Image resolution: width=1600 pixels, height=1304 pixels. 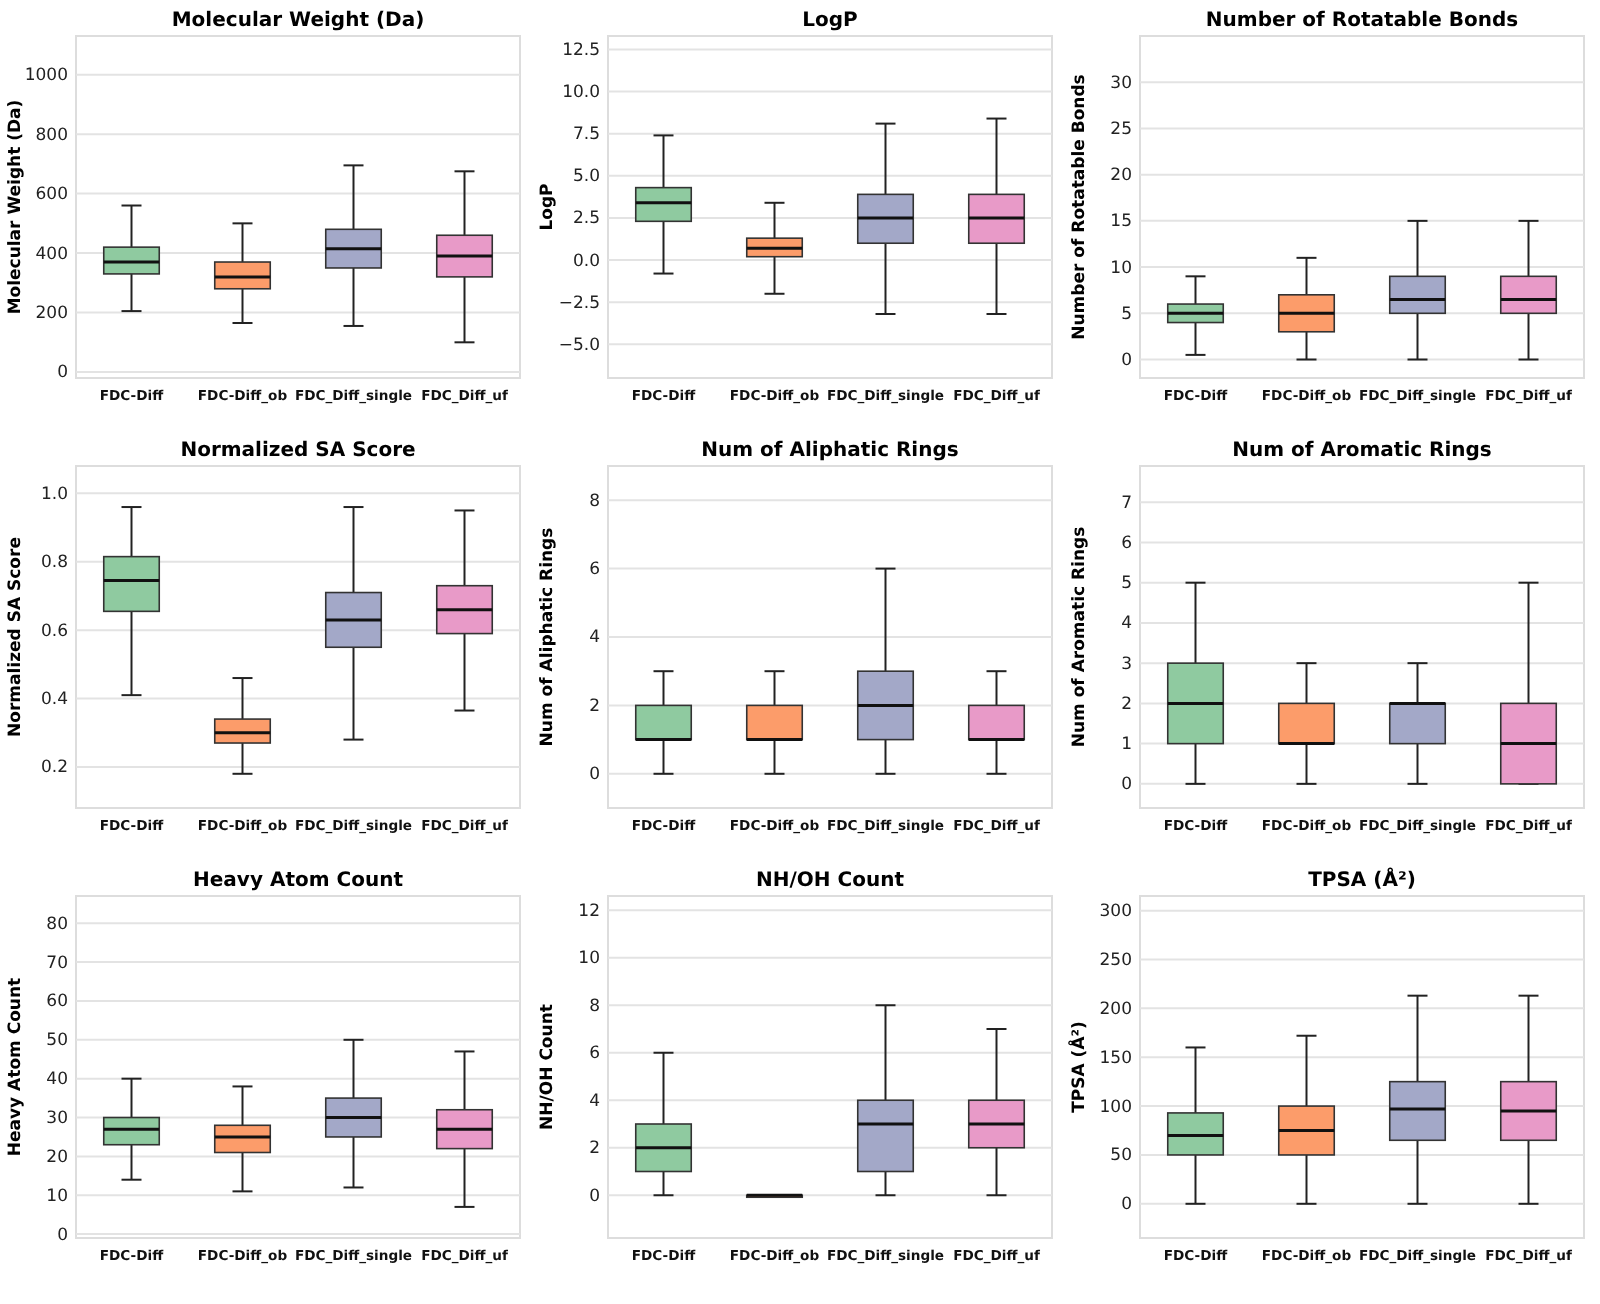 I want to click on chart-title: Normalized SA Score, so click(x=298, y=451).